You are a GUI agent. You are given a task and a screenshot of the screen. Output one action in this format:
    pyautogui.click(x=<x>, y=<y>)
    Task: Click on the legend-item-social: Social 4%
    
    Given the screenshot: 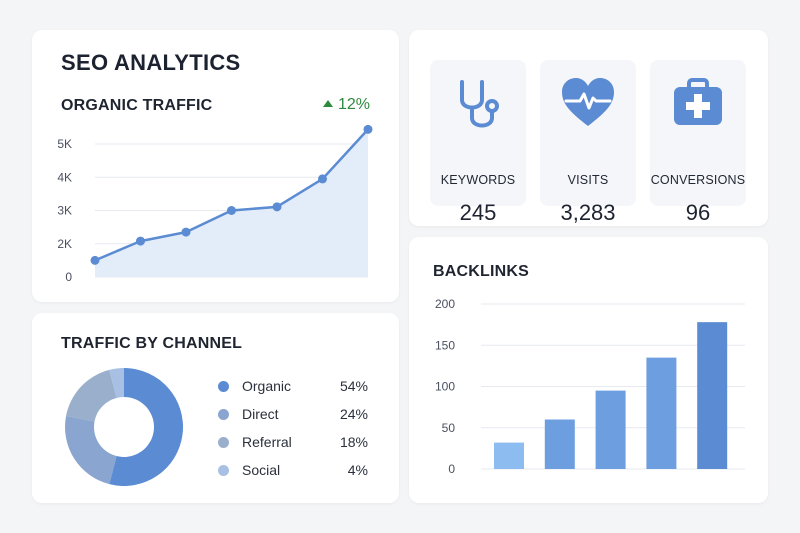 What is the action you would take?
    pyautogui.click(x=293, y=471)
    